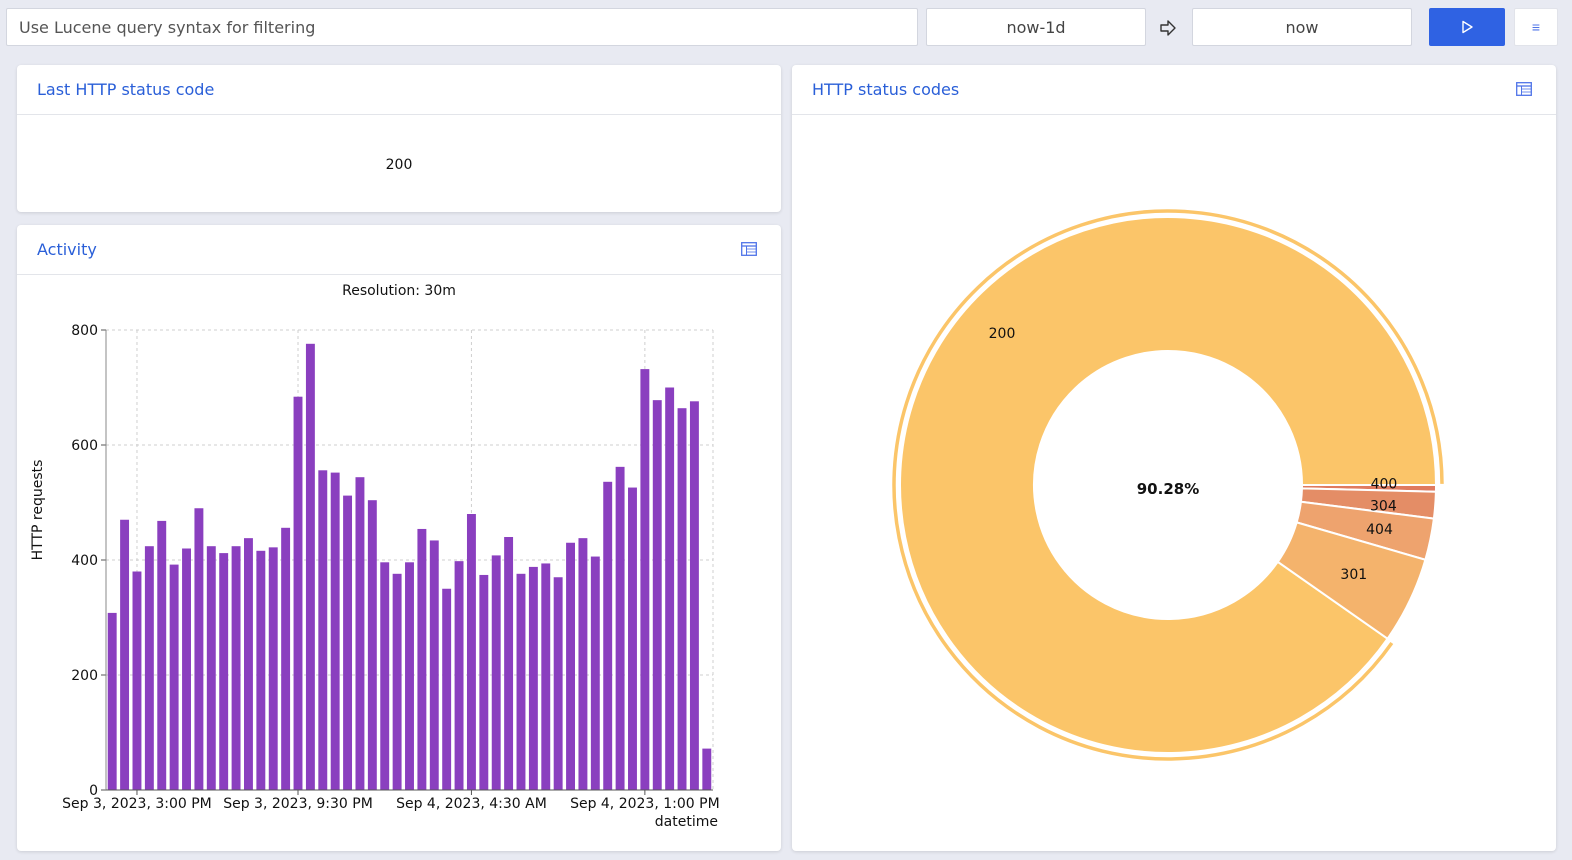  I want to click on panel-title: Activity, so click(67, 249).